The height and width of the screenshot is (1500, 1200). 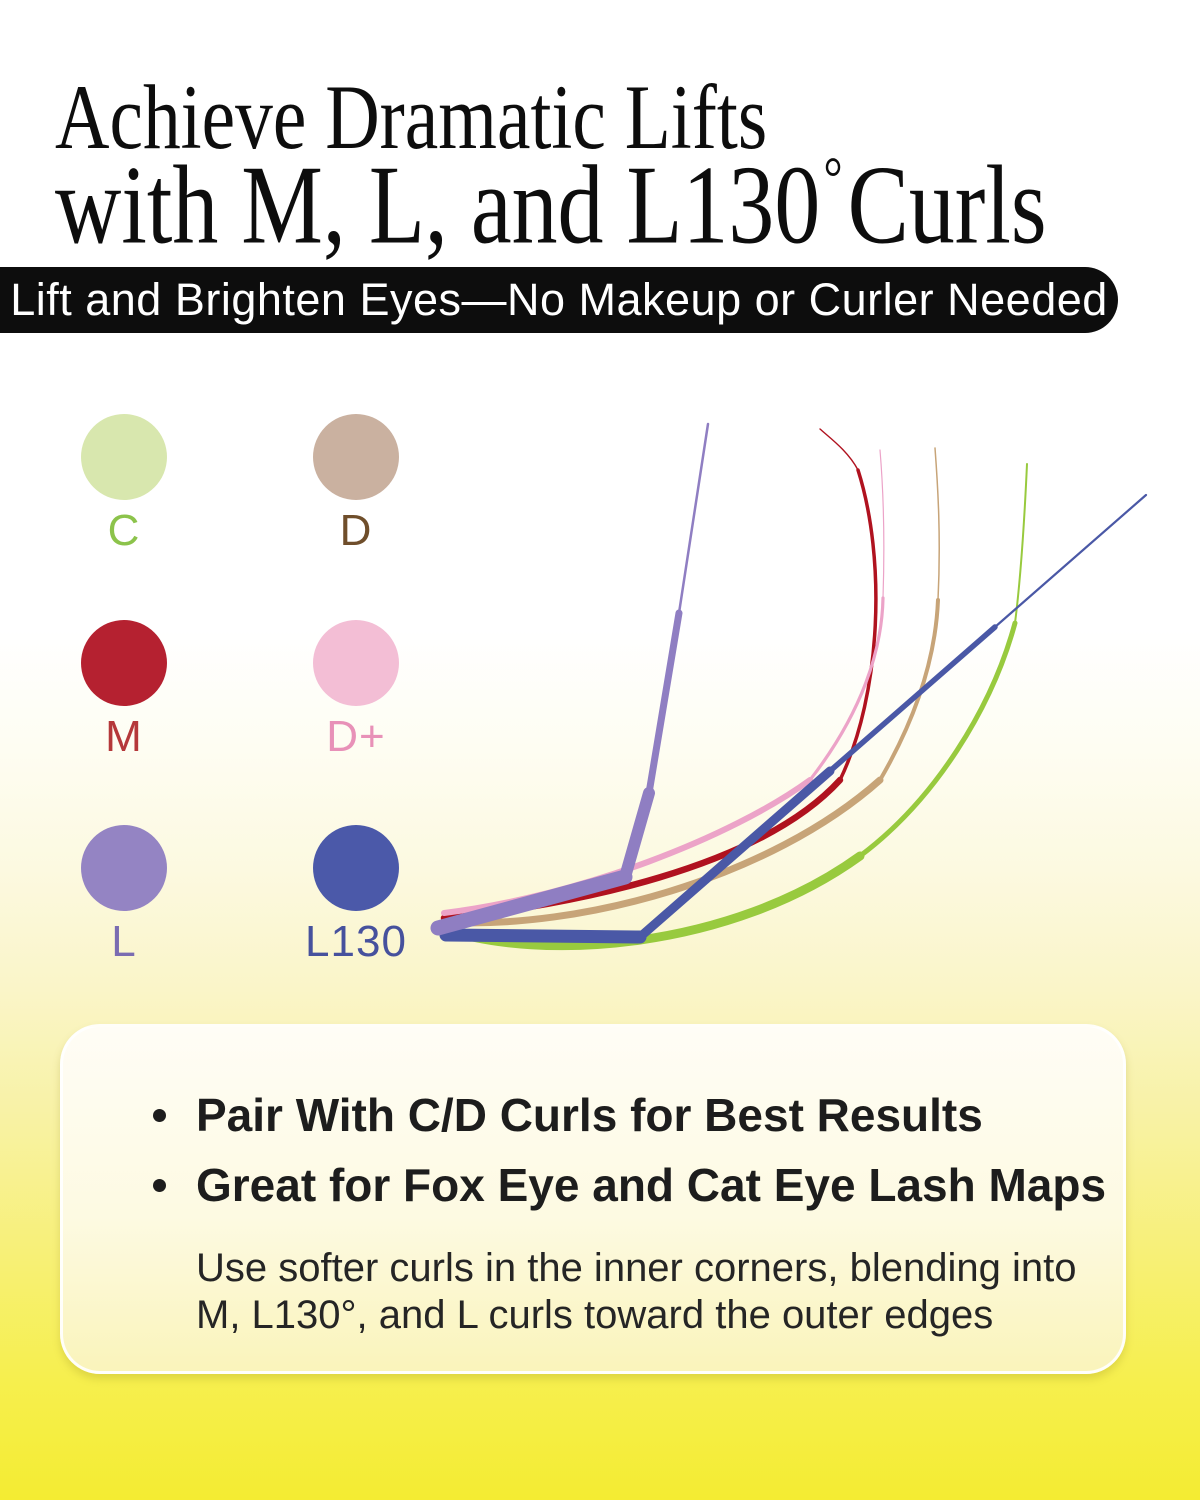 I want to click on curl-c-swatch, so click(x=124, y=457).